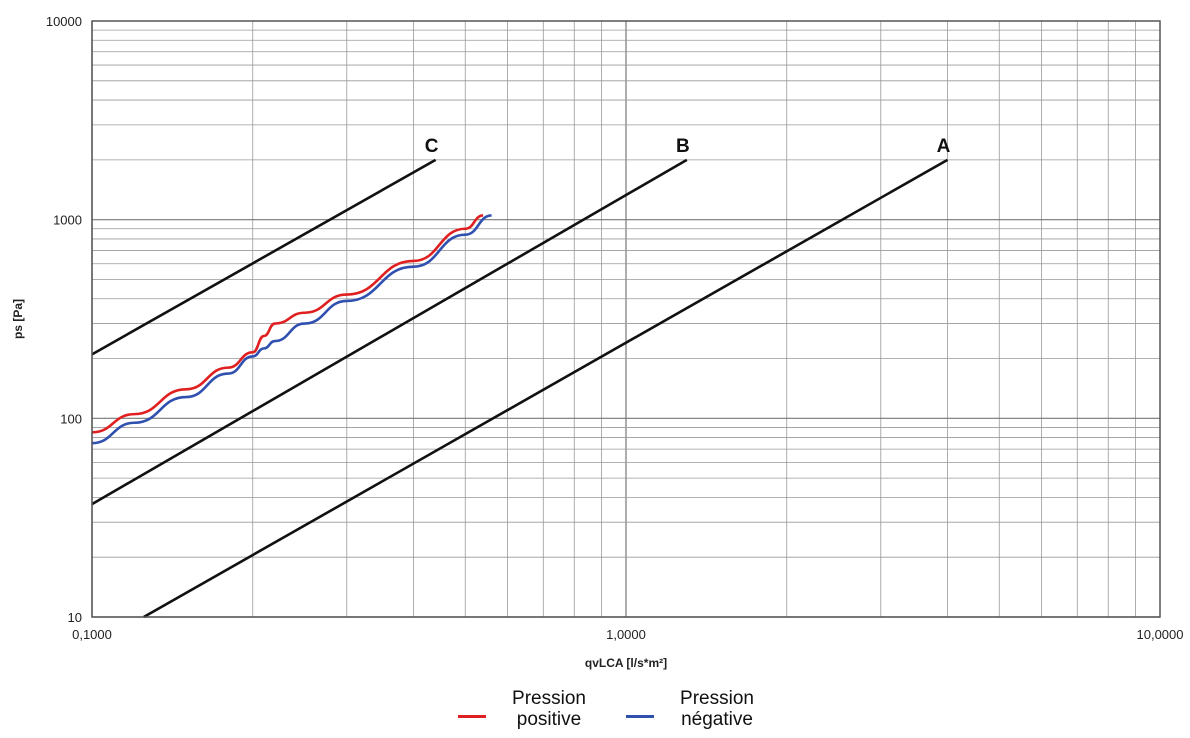  Describe the element at coordinates (432, 146) in the screenshot. I see `reference-label-c: C` at that location.